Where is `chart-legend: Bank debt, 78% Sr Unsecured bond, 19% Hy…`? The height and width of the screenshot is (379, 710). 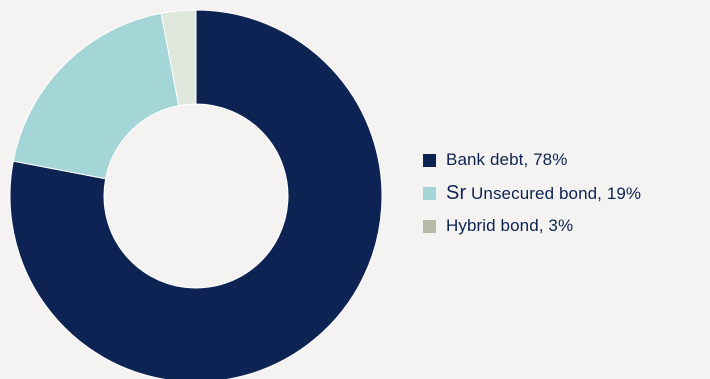
chart-legend: Bank debt, 78% Sr Unsecured bond, 19% Hy… is located at coordinates (532, 193).